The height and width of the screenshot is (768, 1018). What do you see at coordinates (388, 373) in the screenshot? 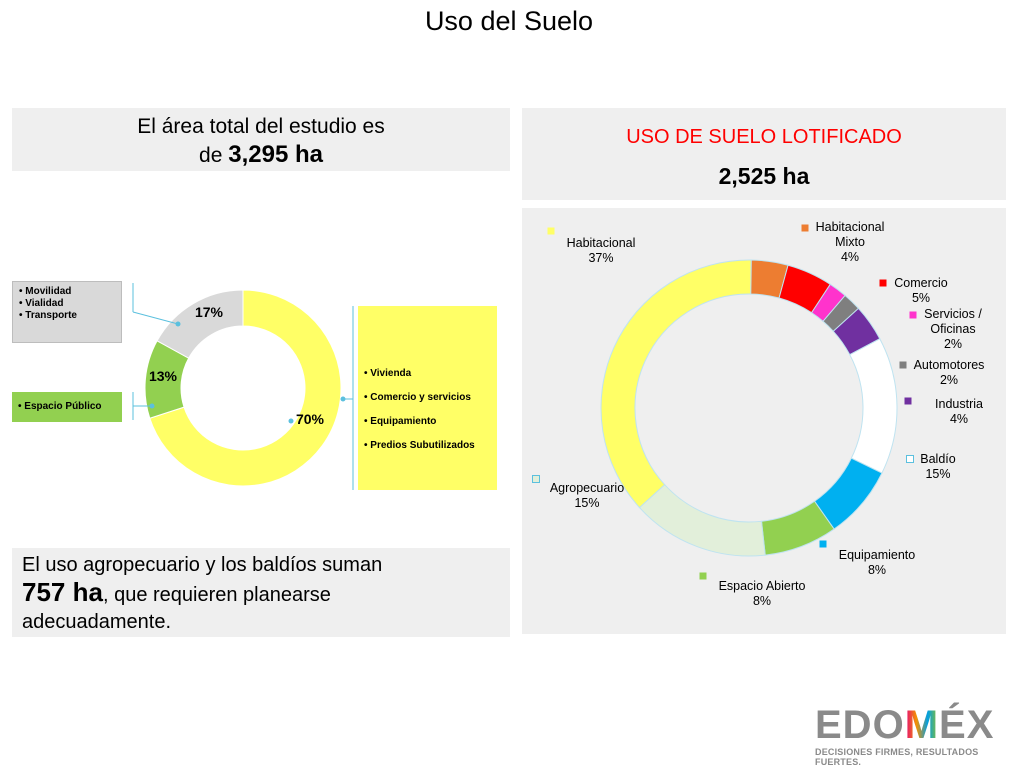
I see `legend-item-vivienda: • Vivienda` at bounding box center [388, 373].